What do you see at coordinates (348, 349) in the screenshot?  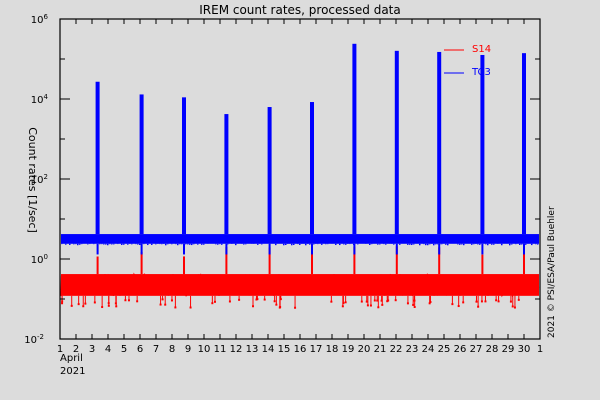 I see `x-tick-label: 19` at bounding box center [348, 349].